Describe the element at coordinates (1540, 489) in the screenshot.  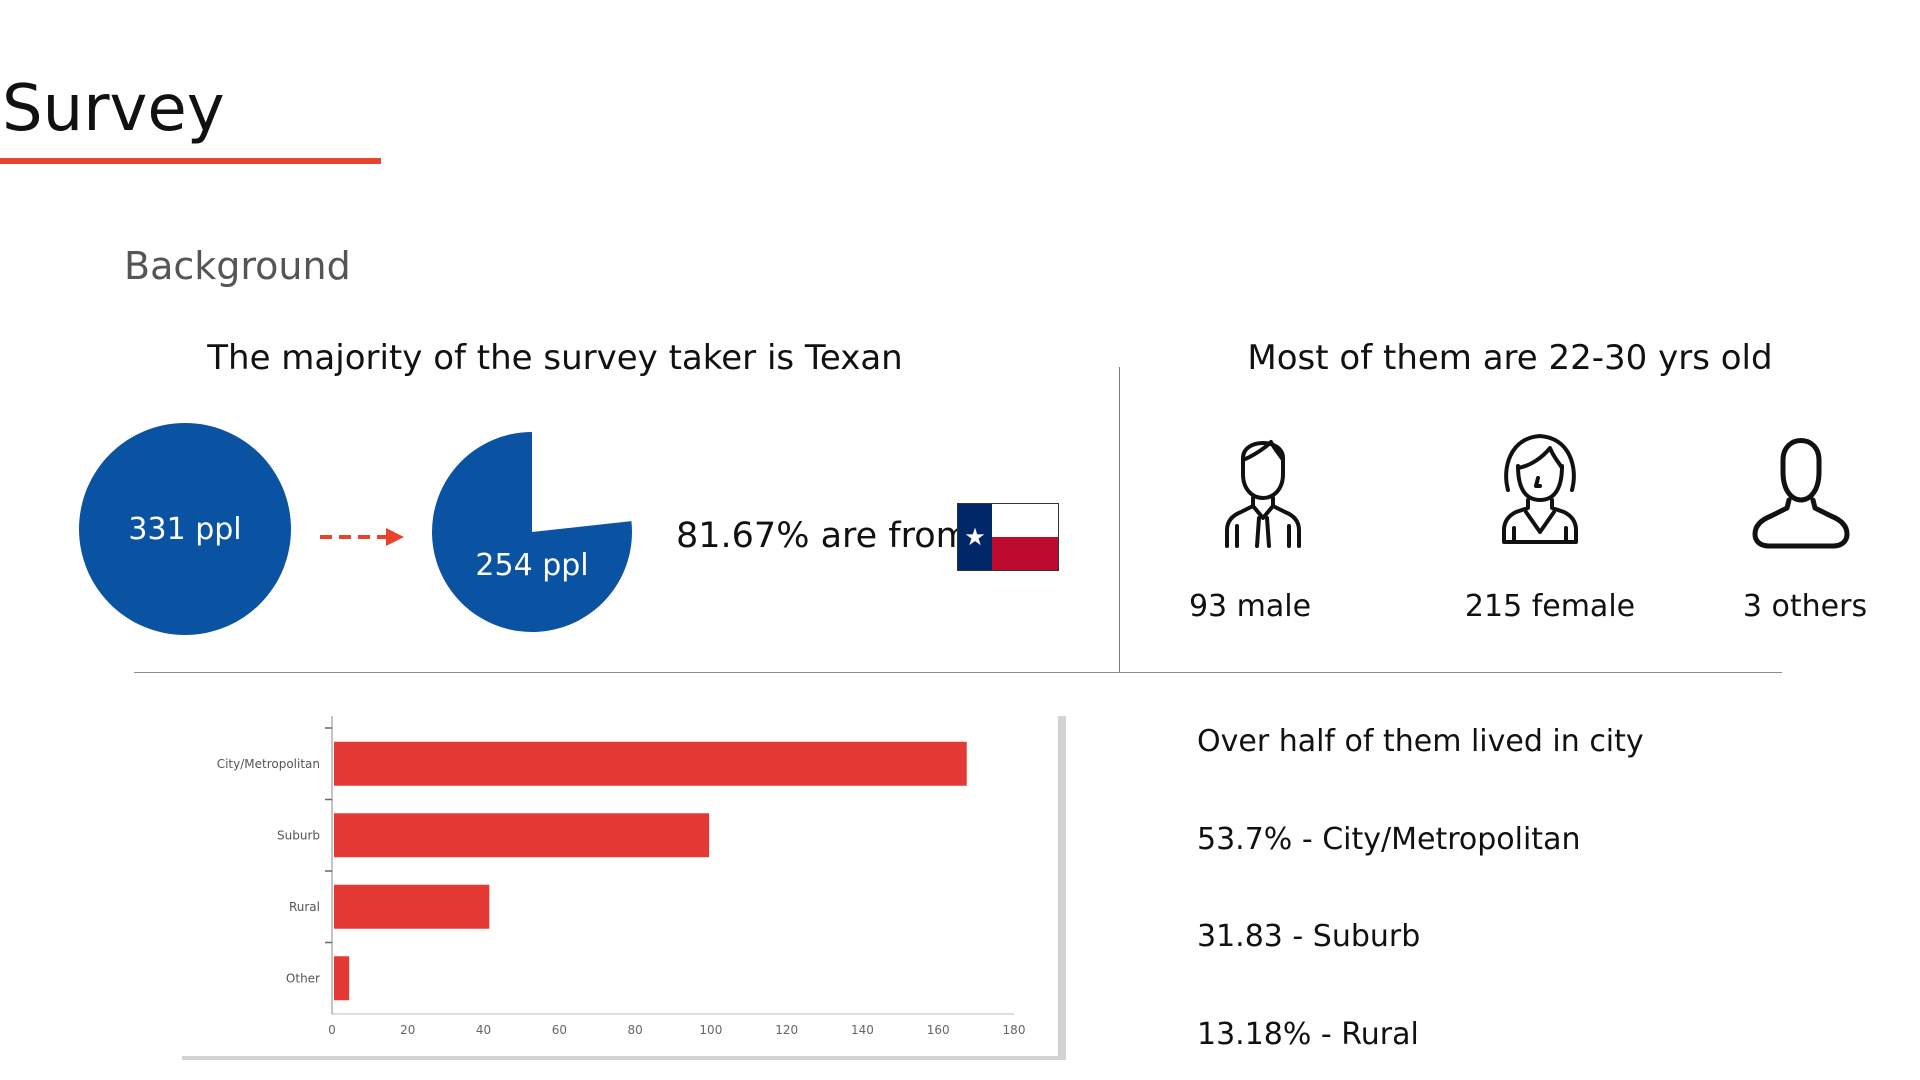
I see `female-person-icon` at that location.